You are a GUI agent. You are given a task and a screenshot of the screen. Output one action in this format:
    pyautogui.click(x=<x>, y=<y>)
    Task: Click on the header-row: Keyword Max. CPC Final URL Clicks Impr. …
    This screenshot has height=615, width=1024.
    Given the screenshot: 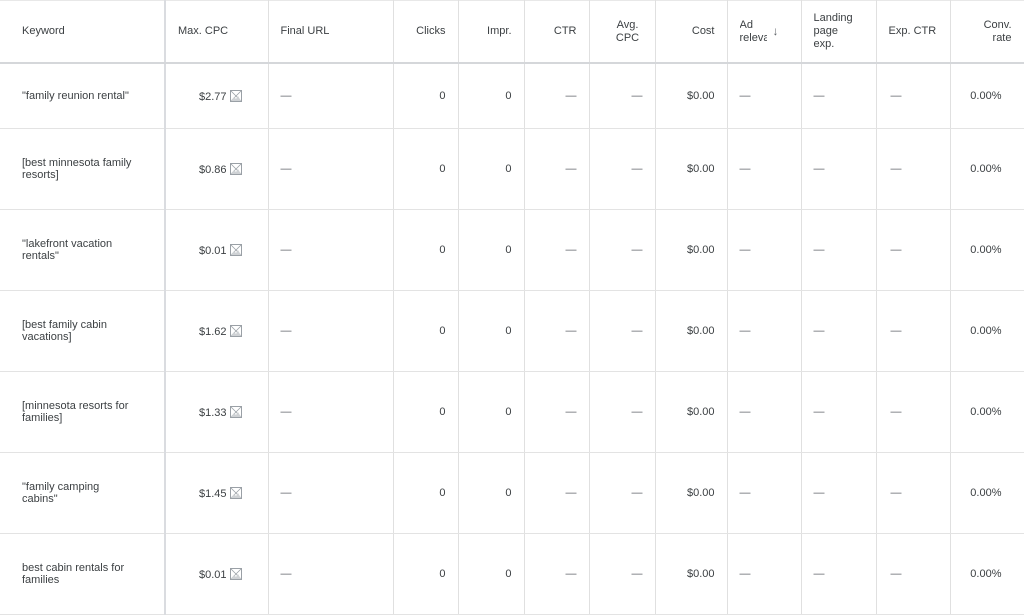 What is the action you would take?
    pyautogui.click(x=512, y=32)
    